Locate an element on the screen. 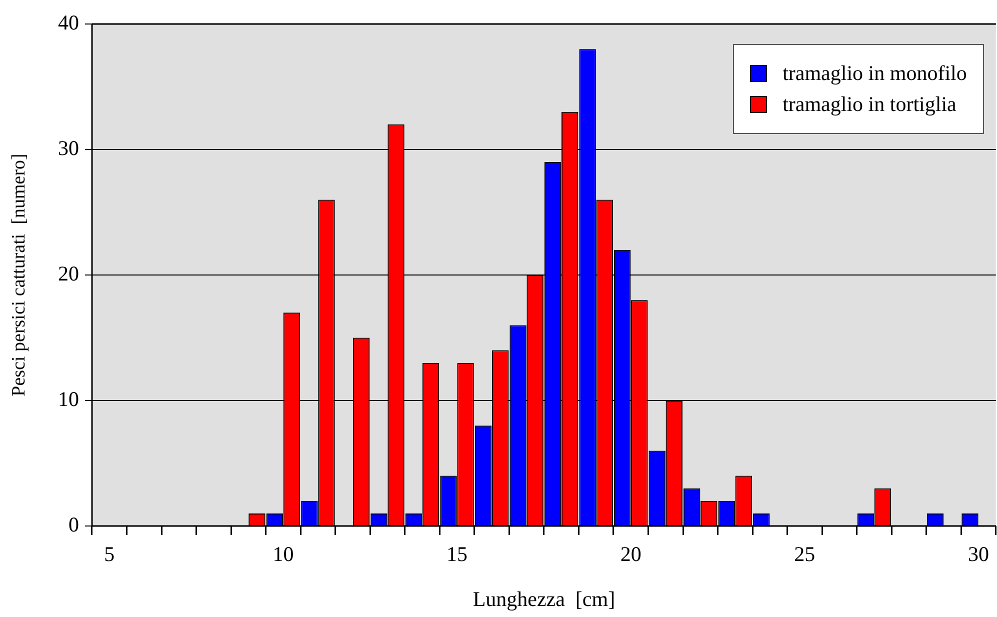 The image size is (997, 617). x-tick-label: 25 is located at coordinates (805, 554).